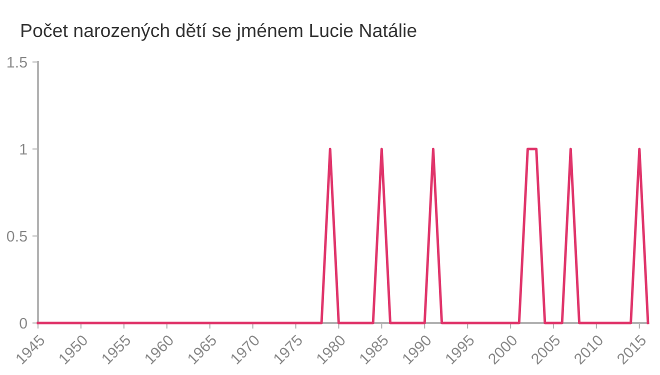  Describe the element at coordinates (16, 236) in the screenshot. I see `y-tick-label: 0.5` at that location.